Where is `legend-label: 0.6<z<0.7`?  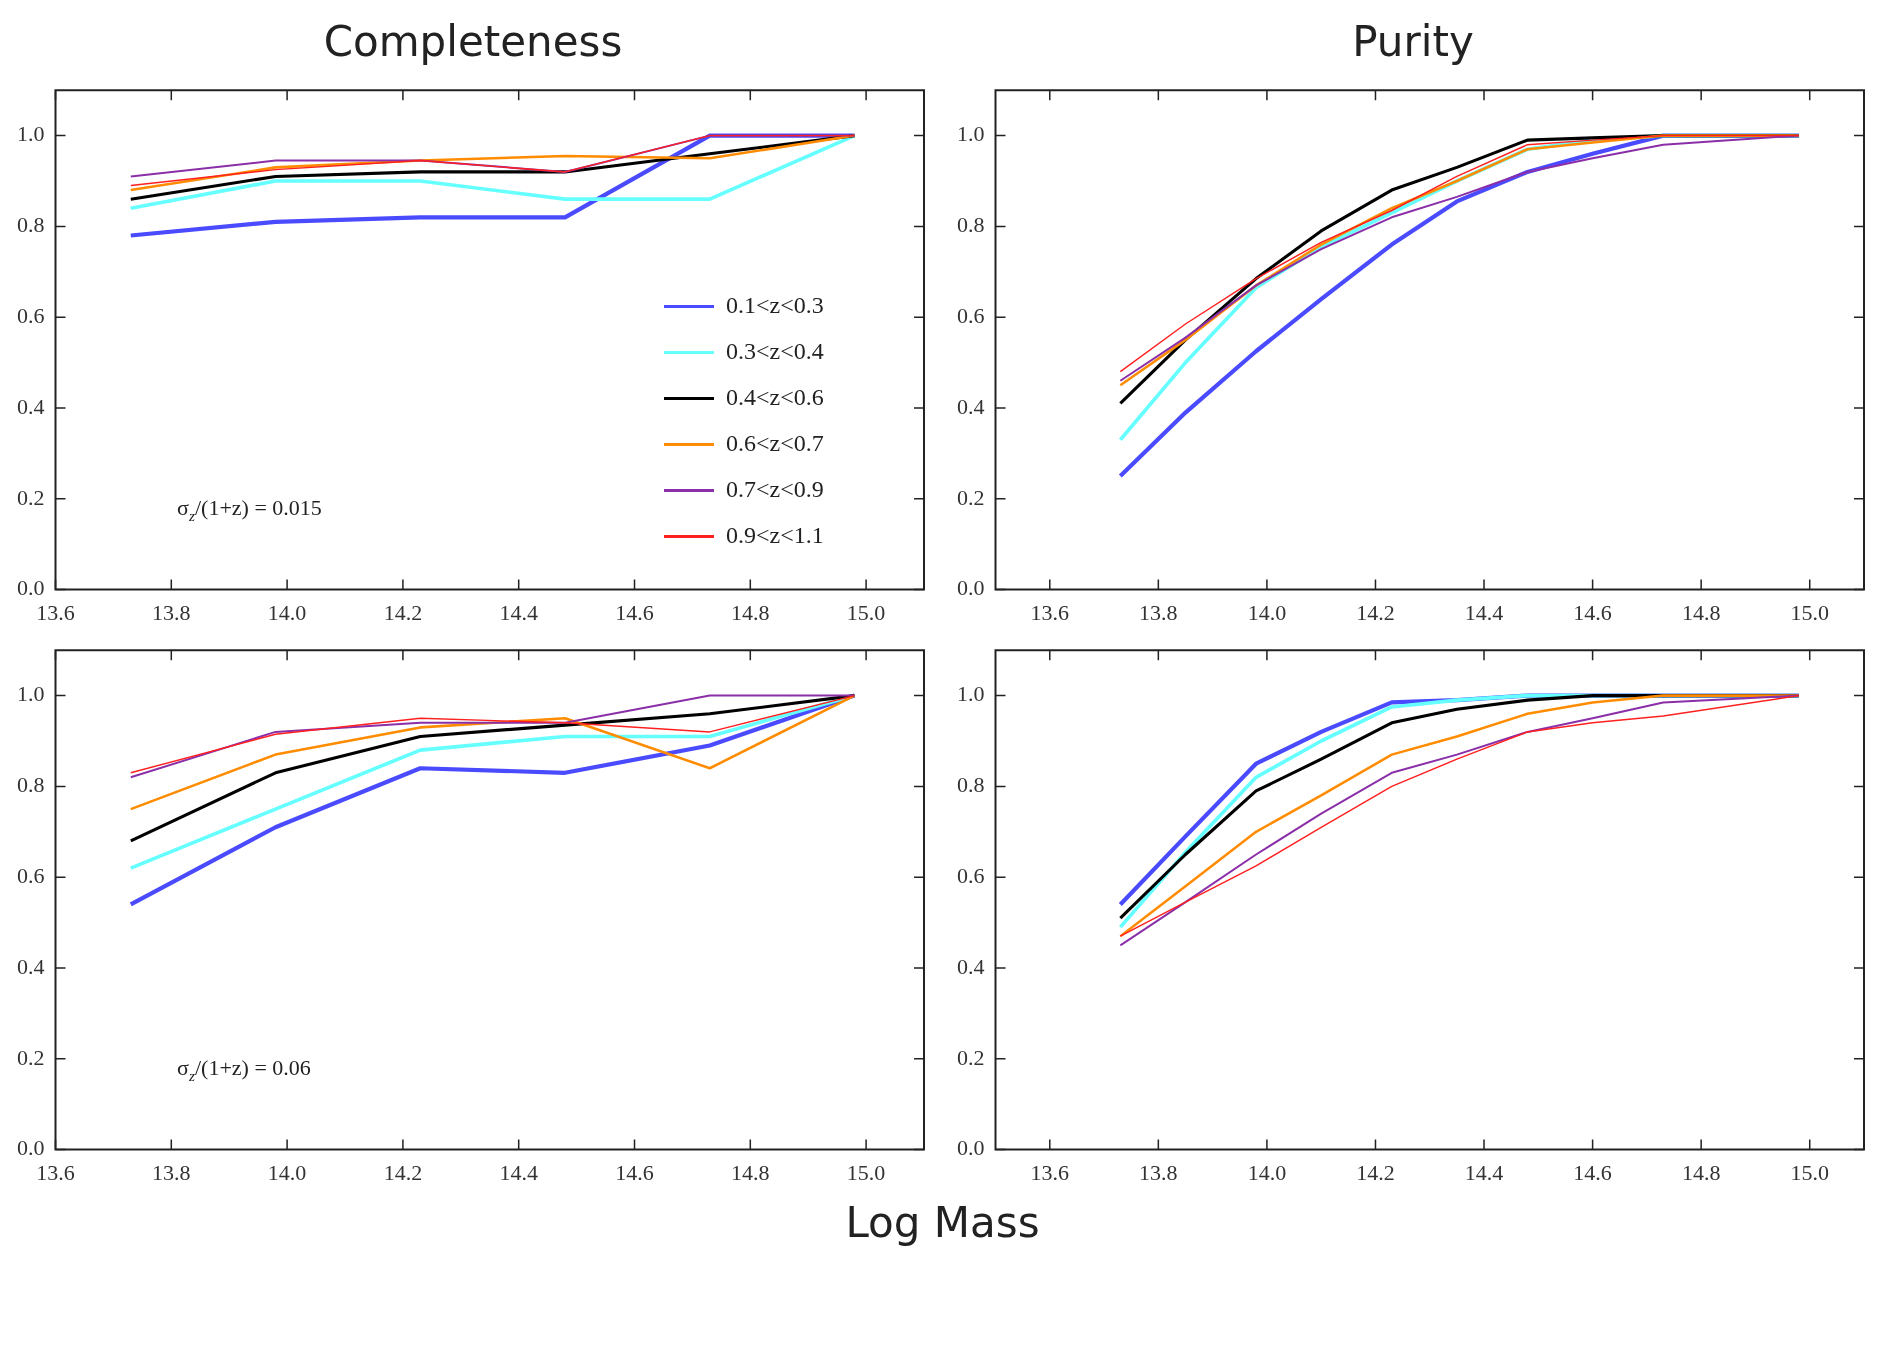 legend-label: 0.6<z<0.7 is located at coordinates (775, 442).